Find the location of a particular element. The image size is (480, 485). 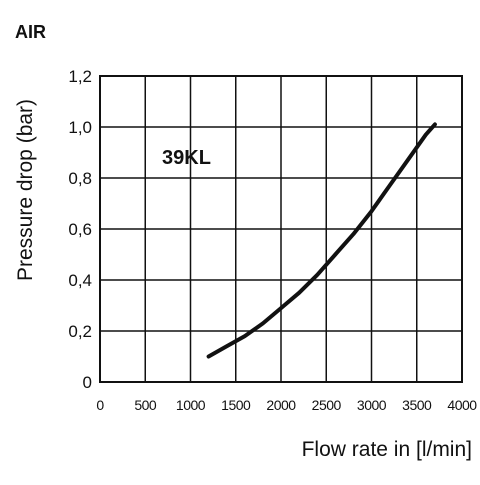

y-tick-label: 1,0 is located at coordinates (80, 127).